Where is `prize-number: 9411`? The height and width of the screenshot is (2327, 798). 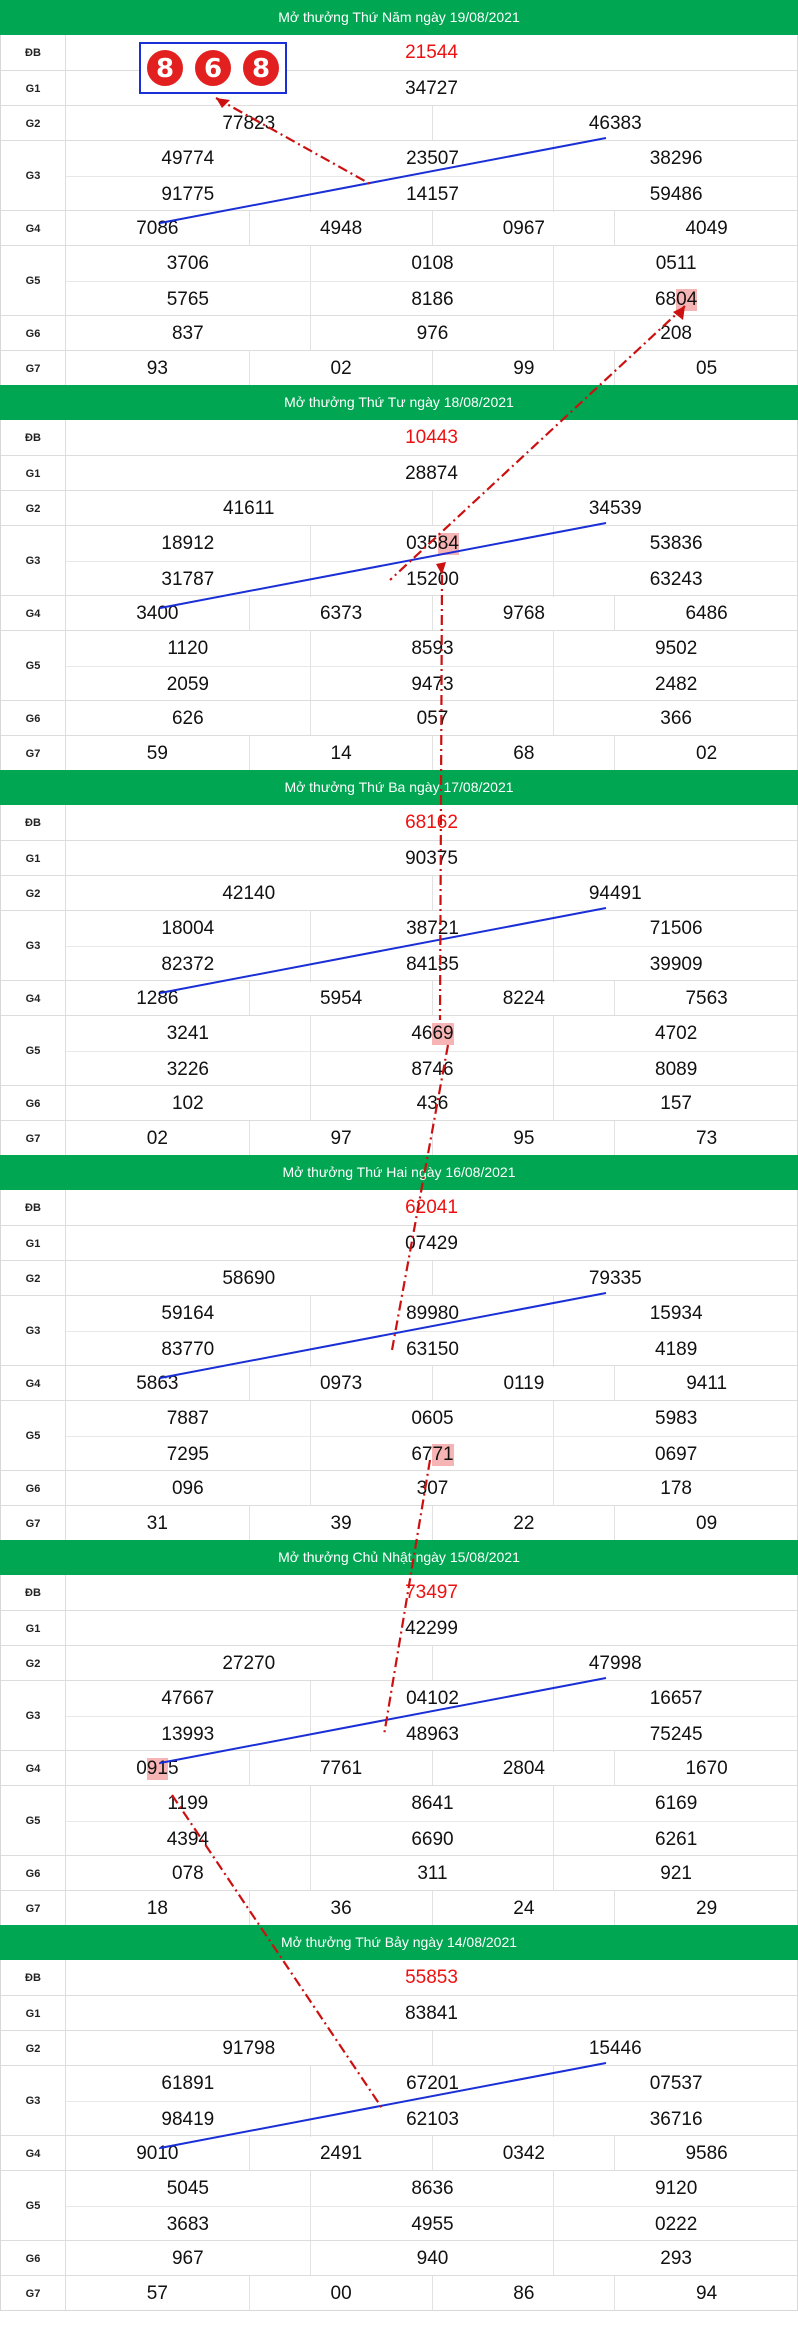
prize-number: 9411 is located at coordinates (706, 1383).